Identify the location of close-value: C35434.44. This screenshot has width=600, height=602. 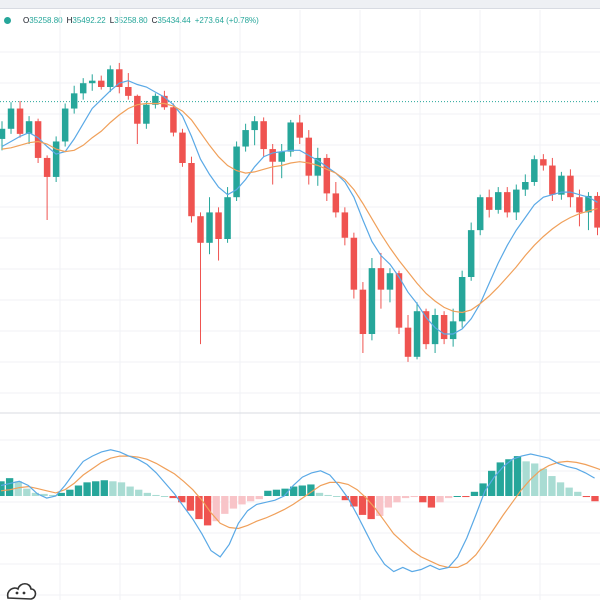
(171, 20).